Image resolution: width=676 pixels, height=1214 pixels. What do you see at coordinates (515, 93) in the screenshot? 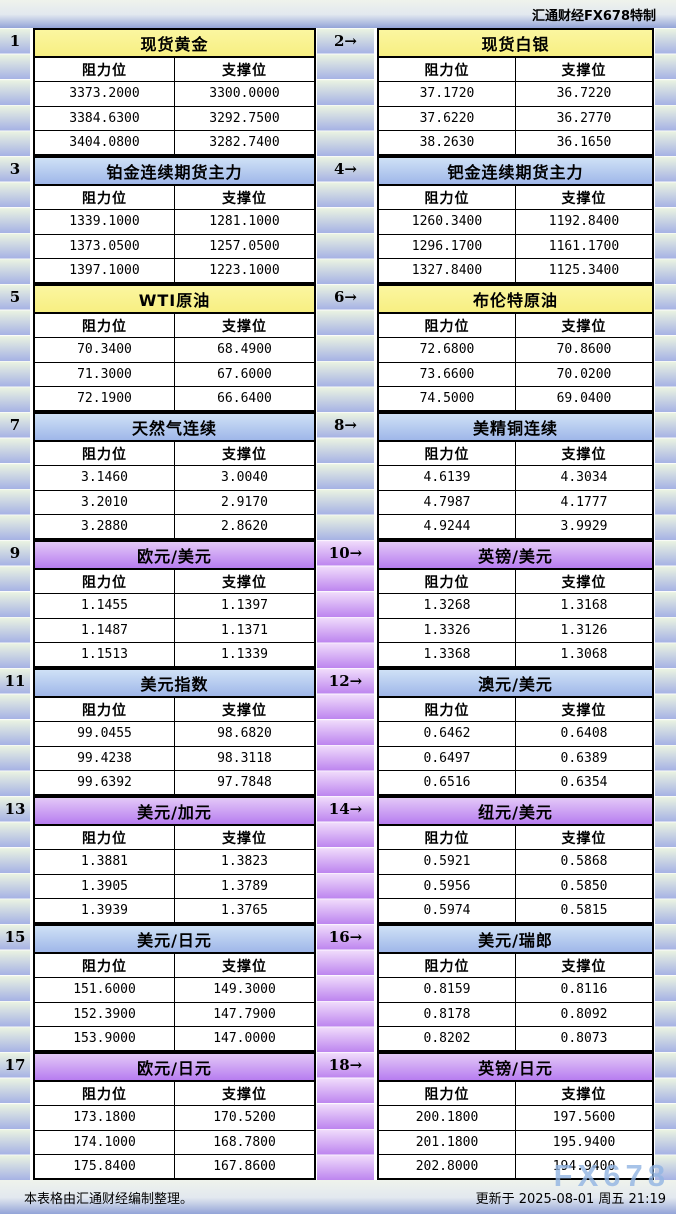
I see `level-row: 37.1720 36.7220` at bounding box center [515, 93].